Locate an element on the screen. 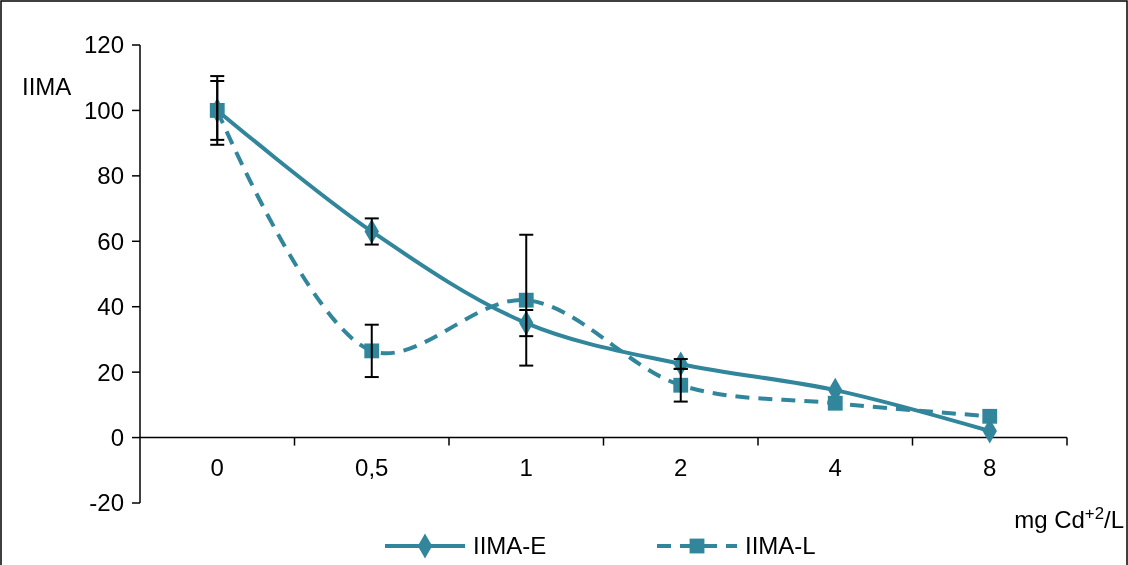  x-tick-label: 8 is located at coordinates (990, 467).